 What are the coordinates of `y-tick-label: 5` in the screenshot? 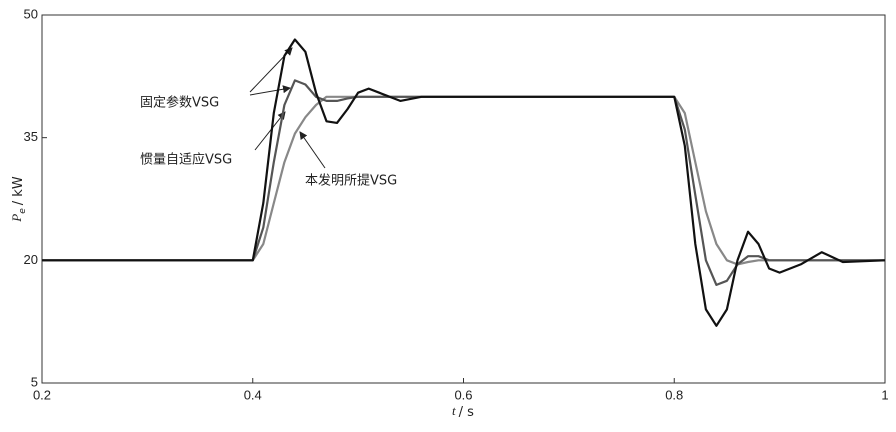 It's located at (34, 381).